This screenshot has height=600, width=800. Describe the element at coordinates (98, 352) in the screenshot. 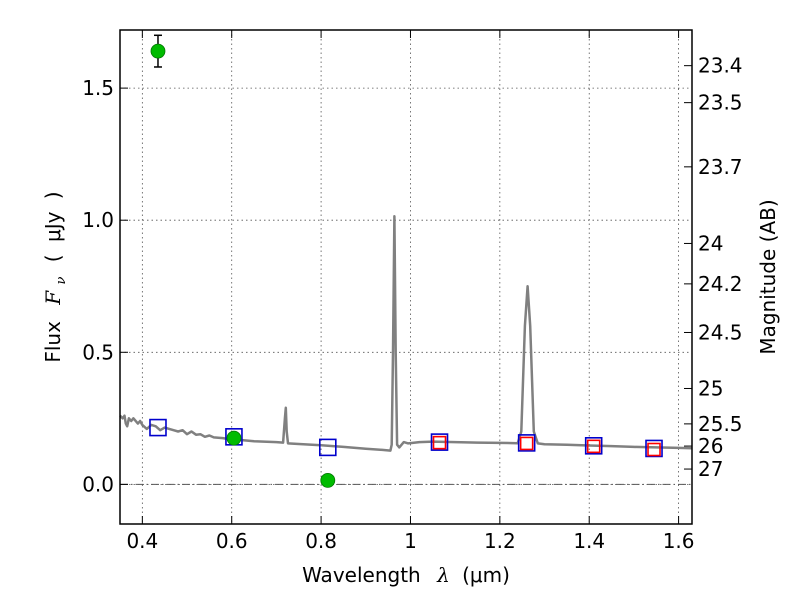

I see `y-tick-label: 0.5` at that location.